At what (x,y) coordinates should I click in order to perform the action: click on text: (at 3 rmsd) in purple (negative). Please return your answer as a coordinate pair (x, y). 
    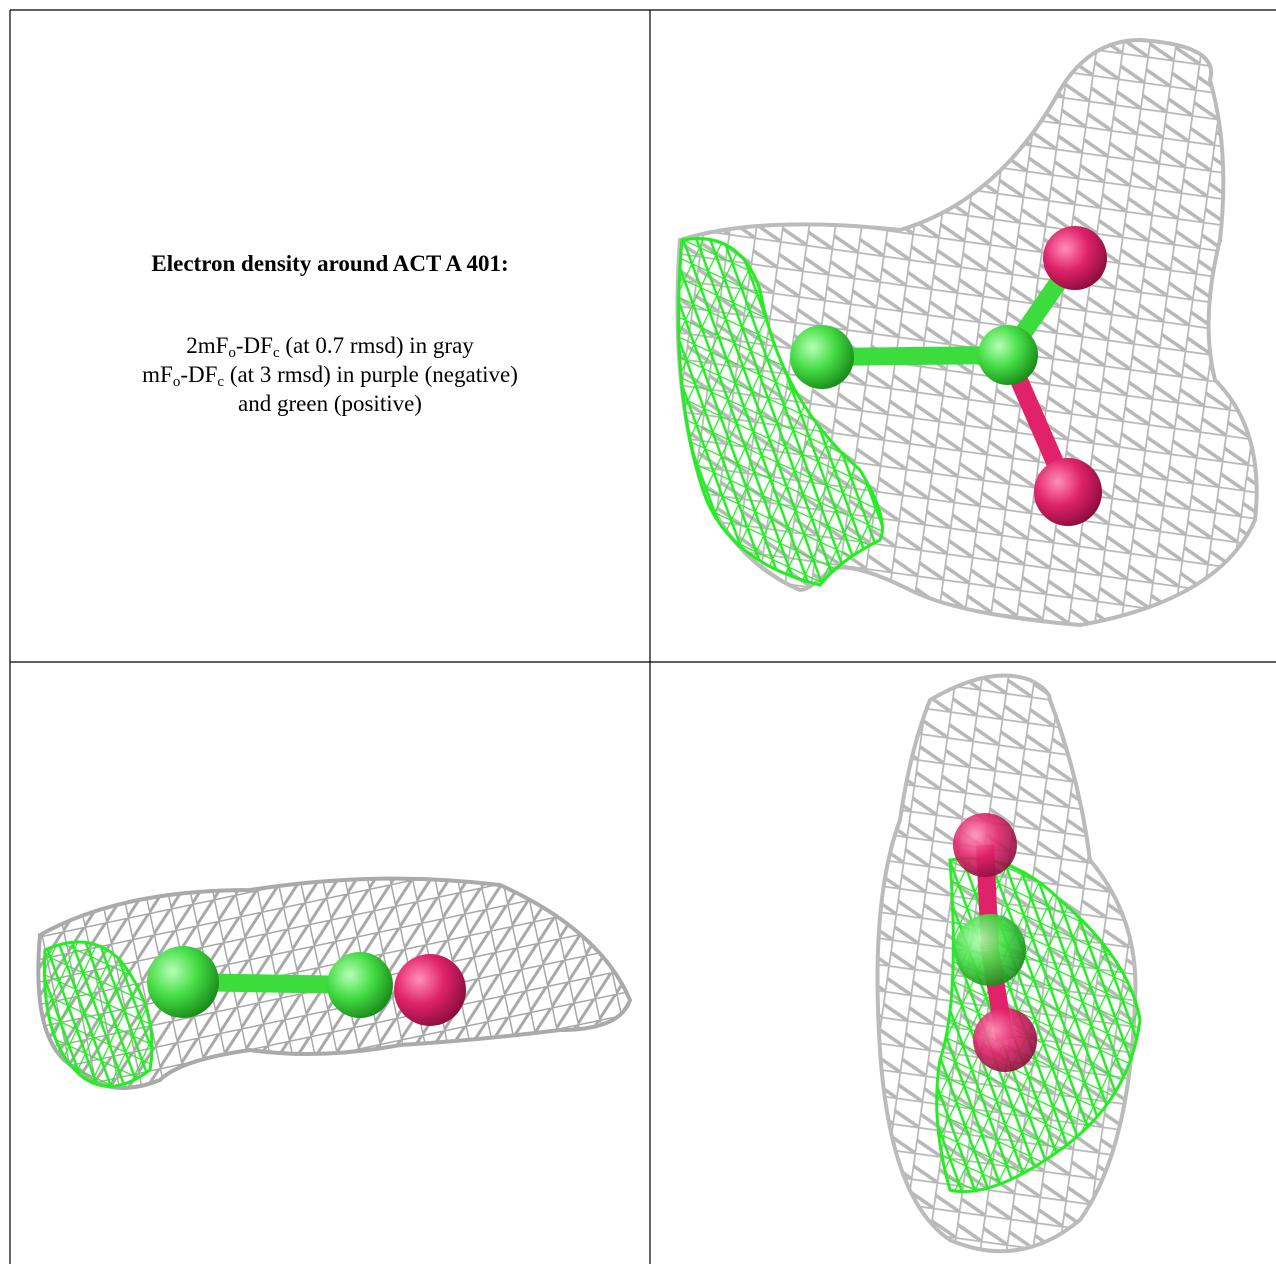
    Looking at the image, I should click on (371, 374).